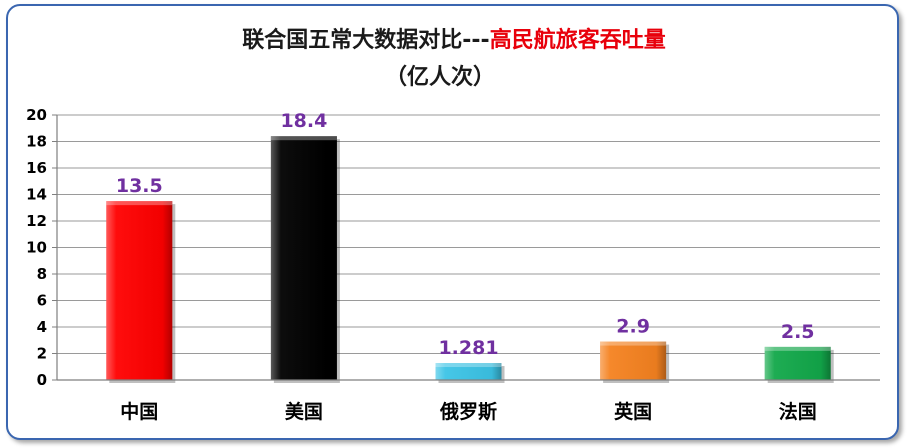 This screenshot has width=909, height=448. Describe the element at coordinates (303, 121) in the screenshot. I see `data-label: 18.4` at that location.